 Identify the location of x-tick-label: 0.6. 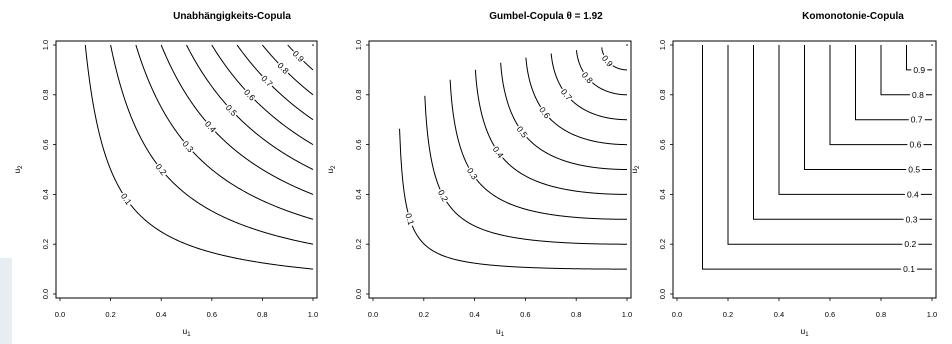
(830, 314).